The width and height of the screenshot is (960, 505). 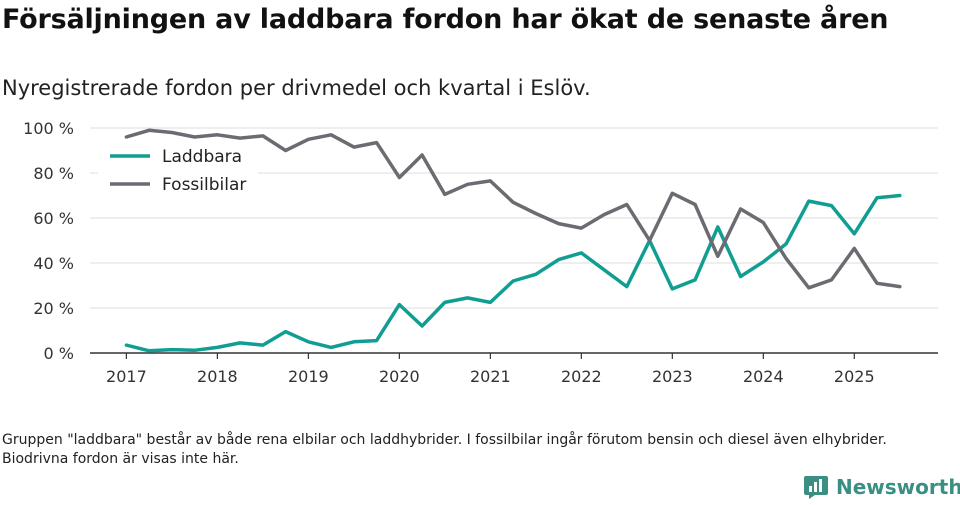 What do you see at coordinates (59, 353) in the screenshot?
I see `y-tick-label: 0 %` at bounding box center [59, 353].